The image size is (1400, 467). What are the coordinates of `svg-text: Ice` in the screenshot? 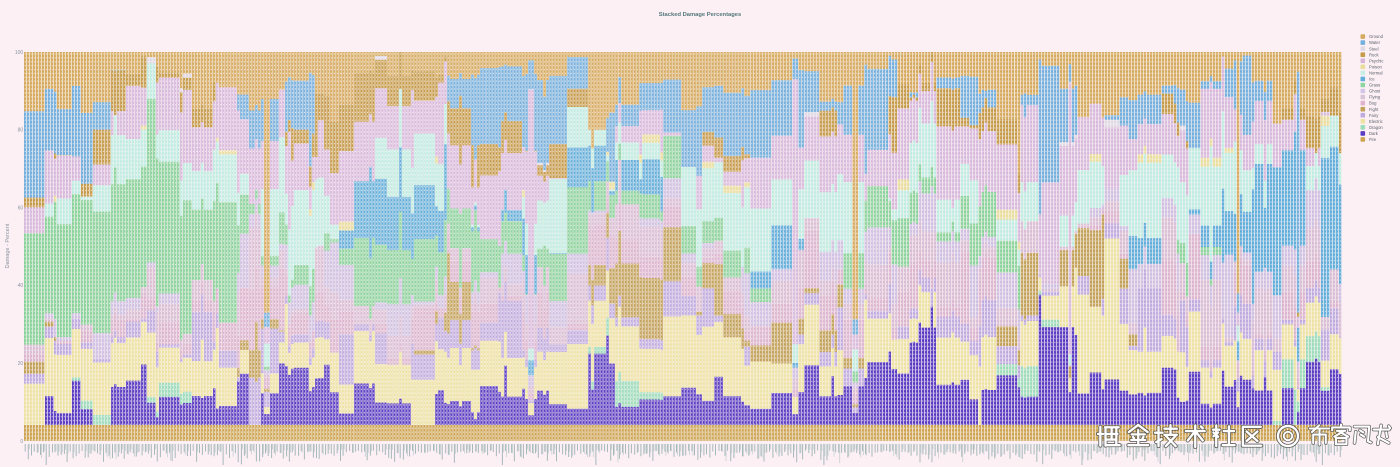 It's located at (1372, 79).